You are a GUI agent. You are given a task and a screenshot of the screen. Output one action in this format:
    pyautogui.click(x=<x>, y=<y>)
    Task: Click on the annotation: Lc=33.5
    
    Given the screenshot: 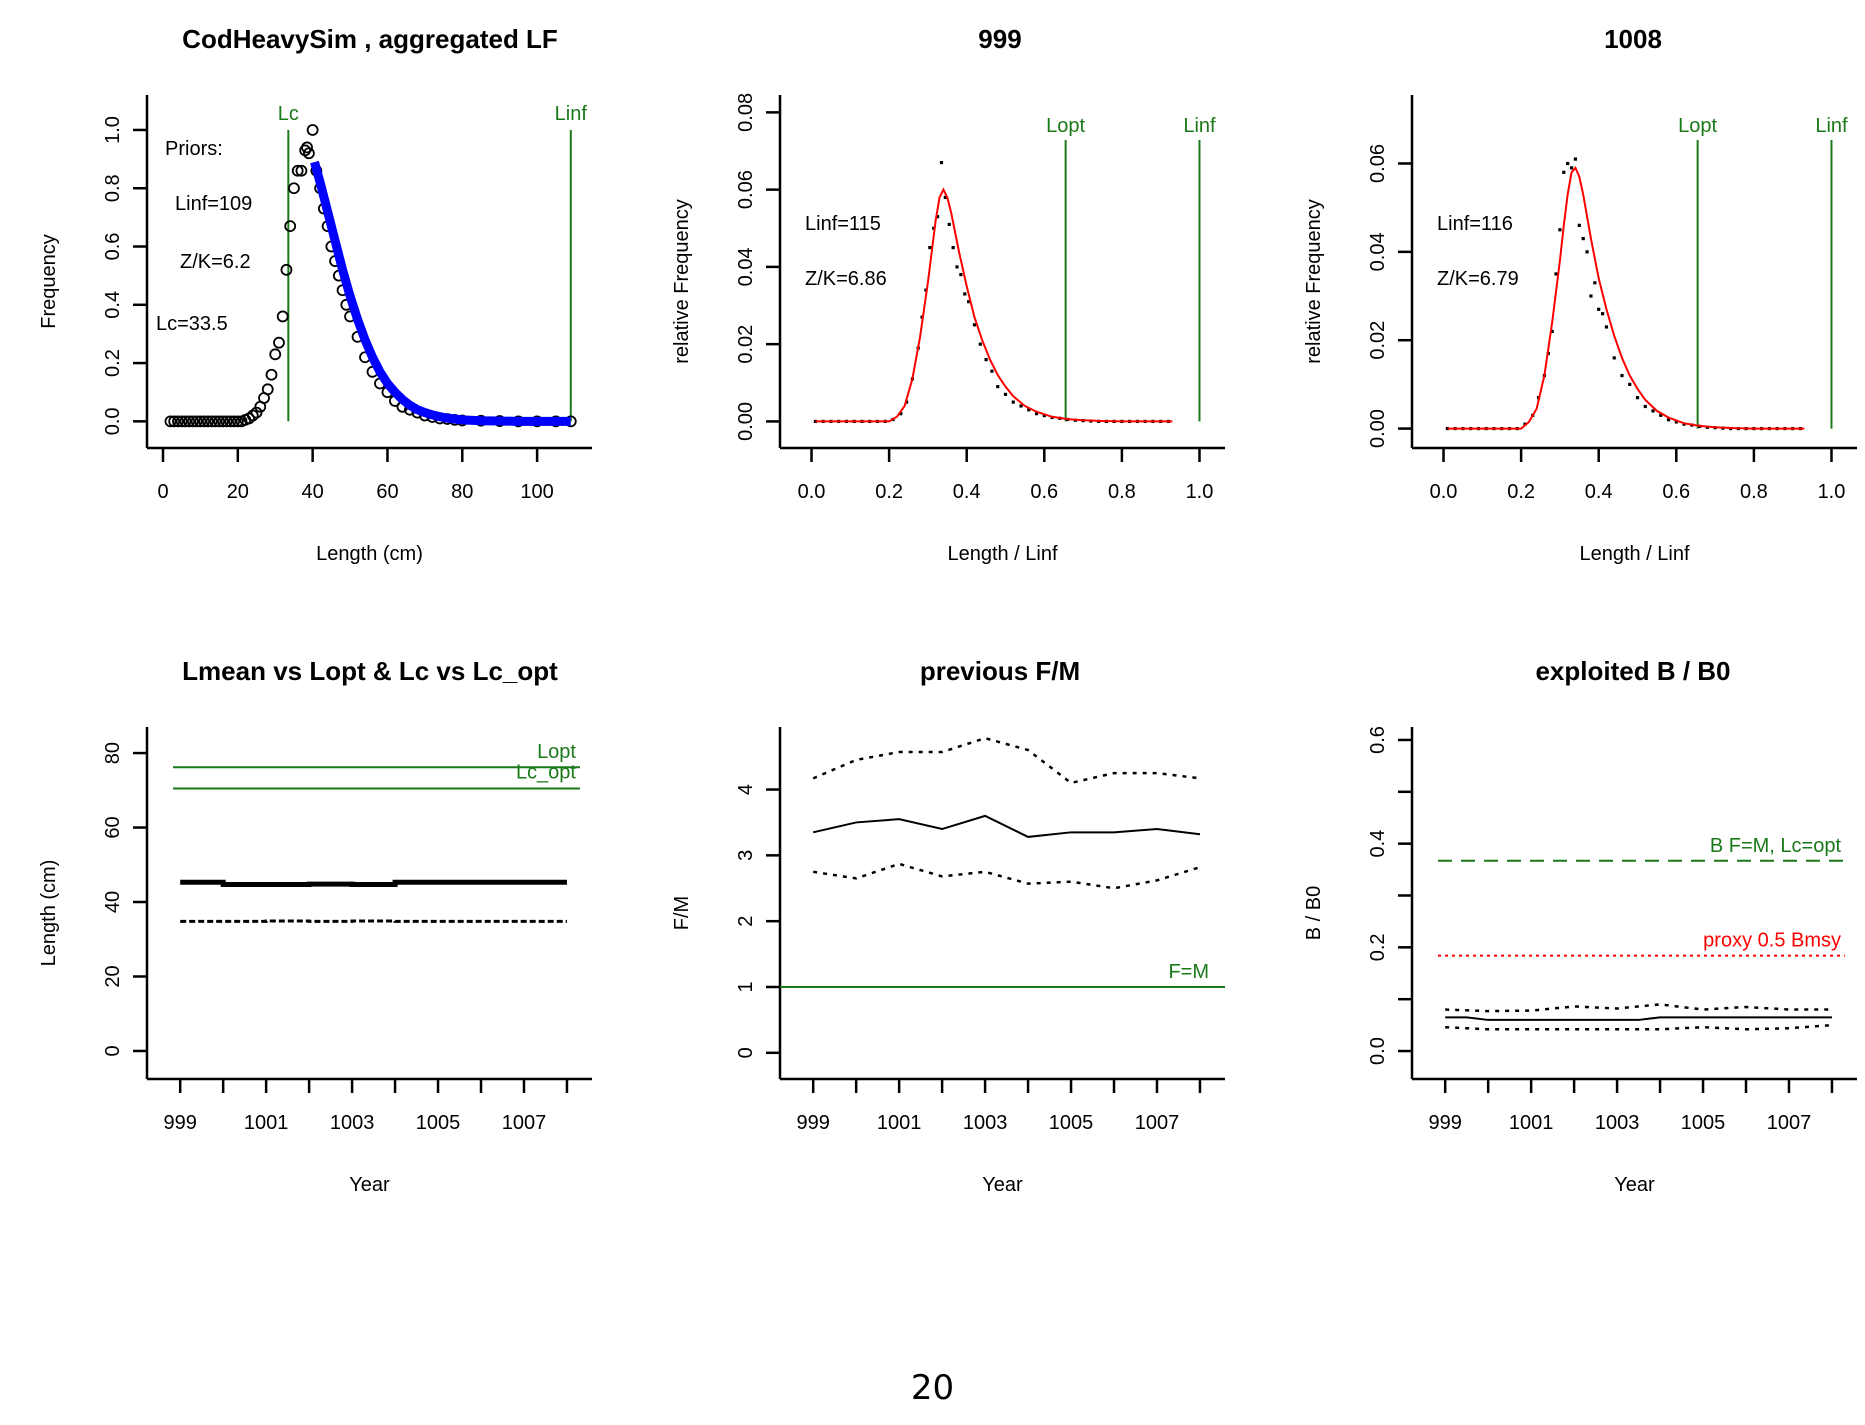 What is the action you would take?
    pyautogui.click(x=192, y=324)
    